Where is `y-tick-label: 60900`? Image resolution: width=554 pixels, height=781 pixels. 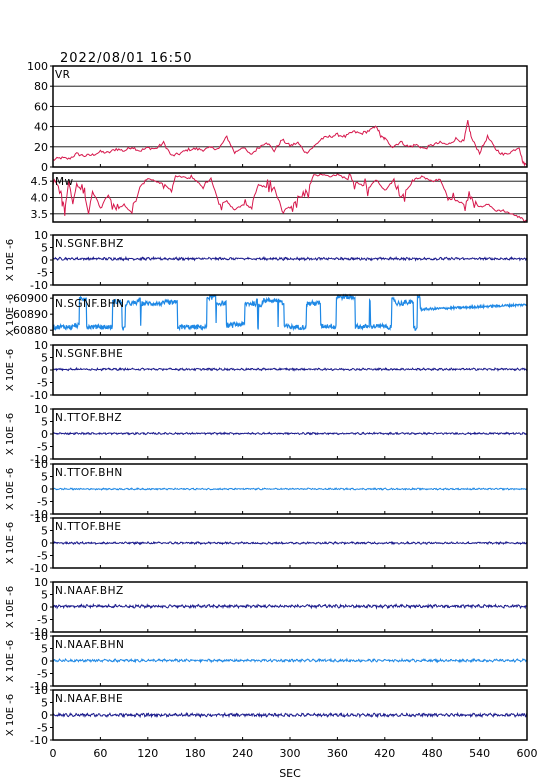 y-tick-label: 60900 is located at coordinates (30, 298).